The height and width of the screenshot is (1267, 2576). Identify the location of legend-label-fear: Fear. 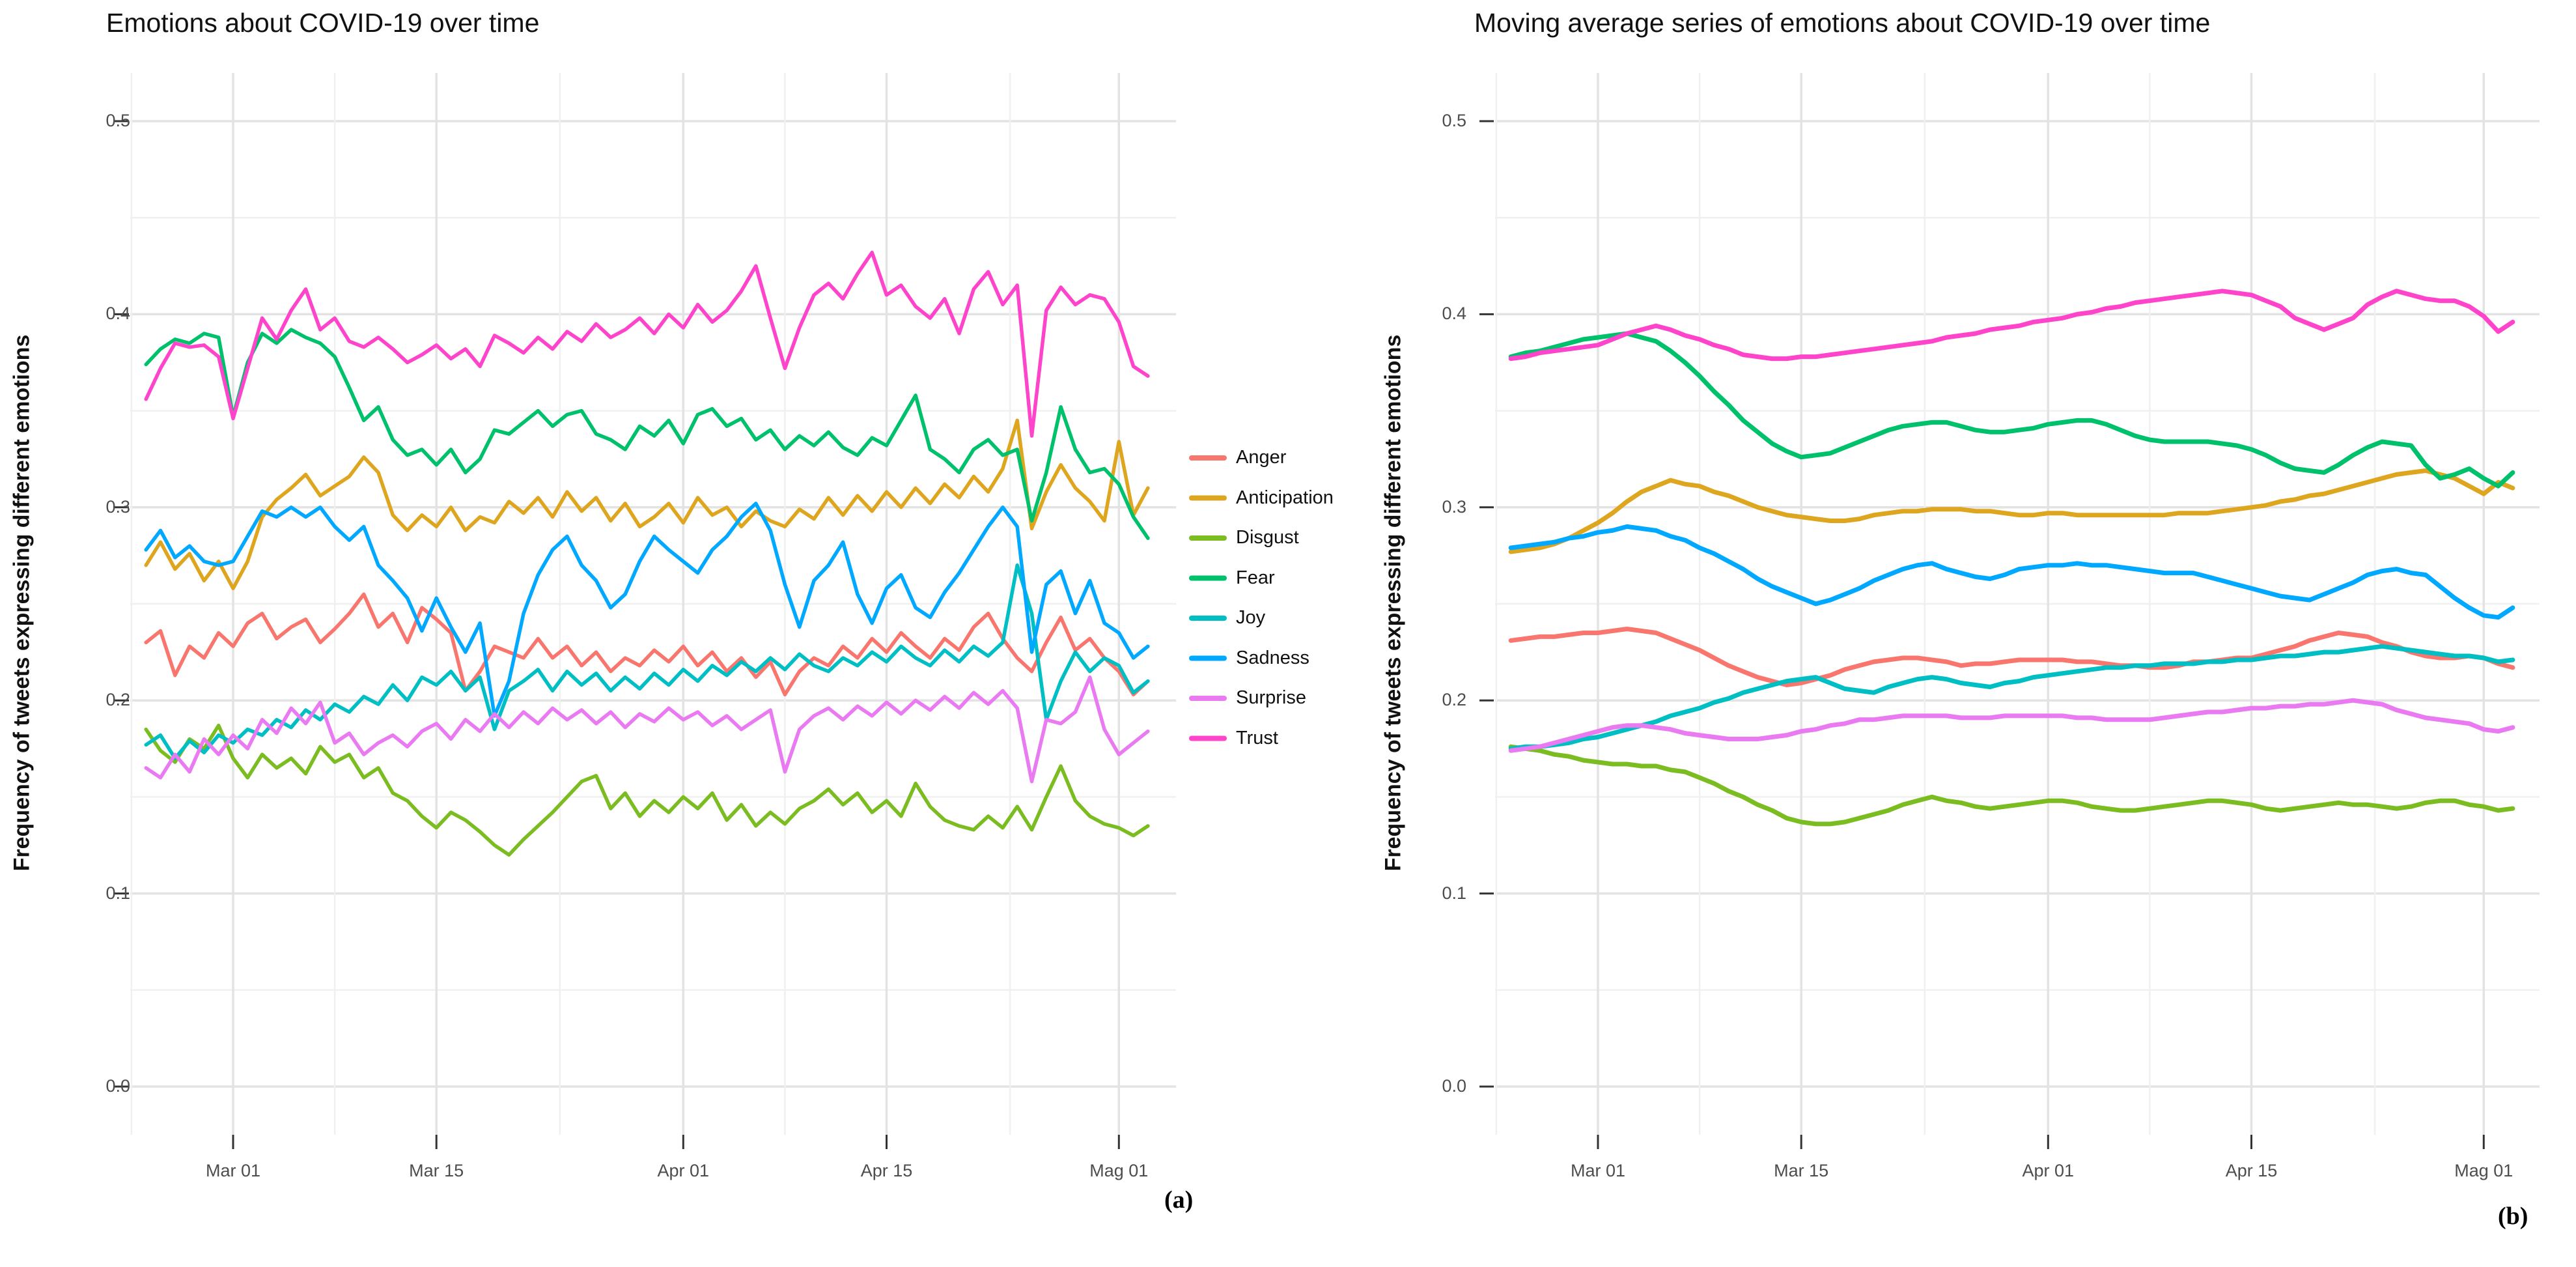
(1256, 577).